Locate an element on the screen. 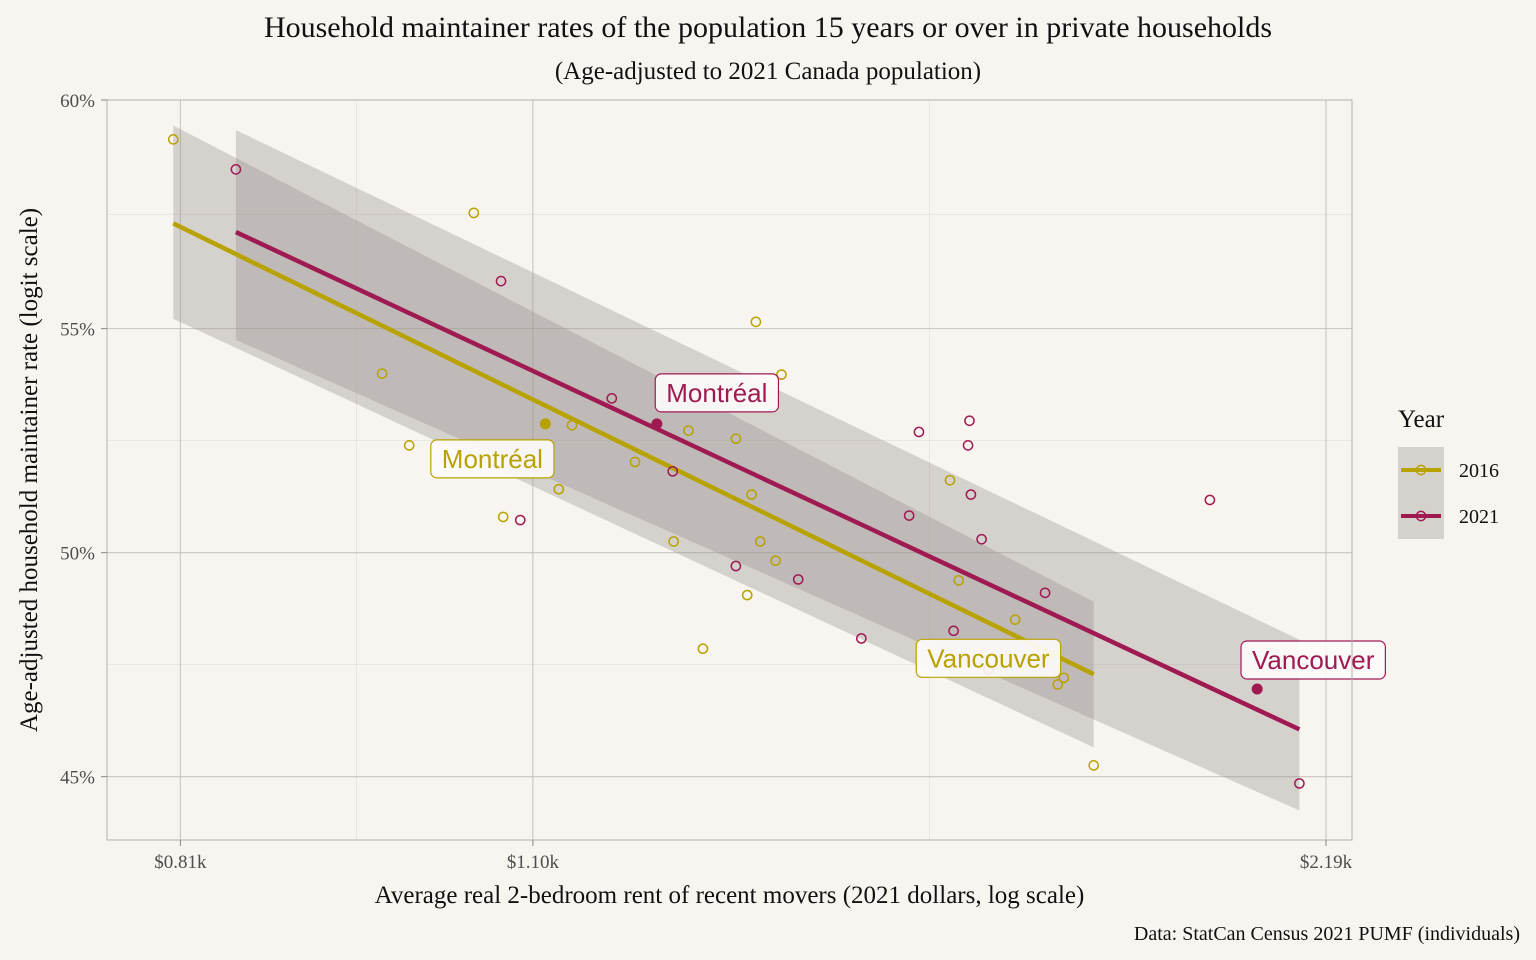  x-tick-label: $2.19k is located at coordinates (1326, 862).